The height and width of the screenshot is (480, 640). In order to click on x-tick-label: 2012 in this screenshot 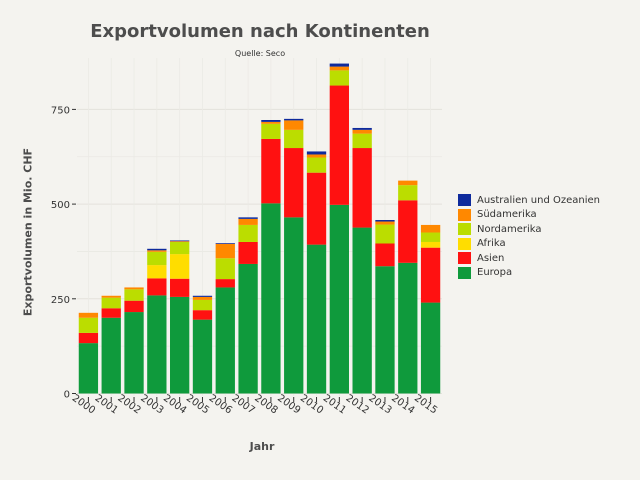, I will do `click(357, 405)`.